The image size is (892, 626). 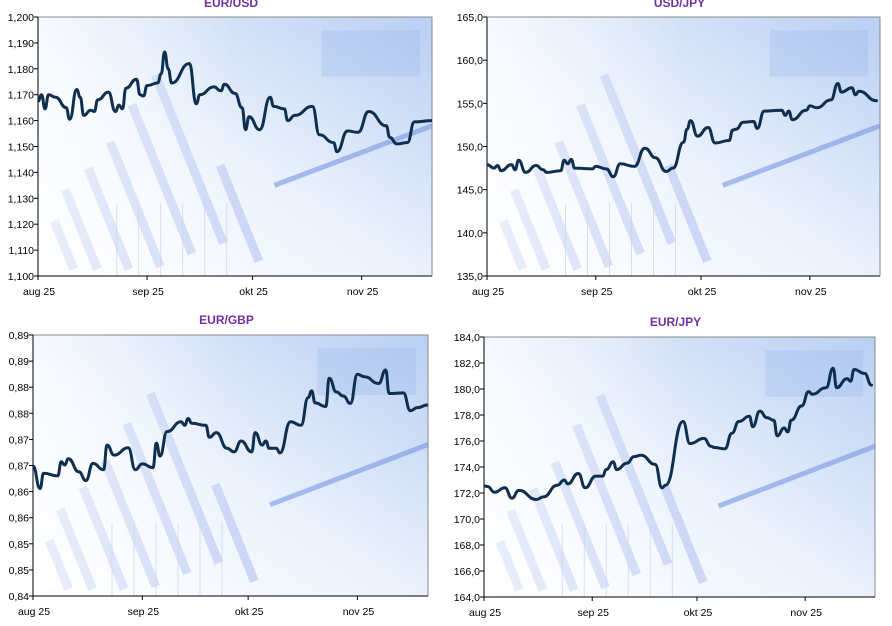 What do you see at coordinates (467, 468) in the screenshot?
I see `y-tick-label: 174,0` at bounding box center [467, 468].